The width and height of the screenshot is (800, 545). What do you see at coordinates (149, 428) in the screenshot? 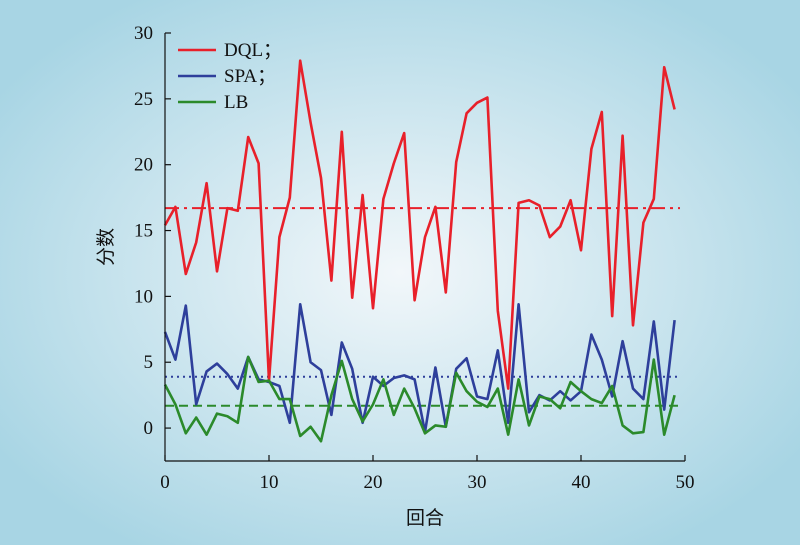
I see `y-tick-label: 0` at bounding box center [149, 428].